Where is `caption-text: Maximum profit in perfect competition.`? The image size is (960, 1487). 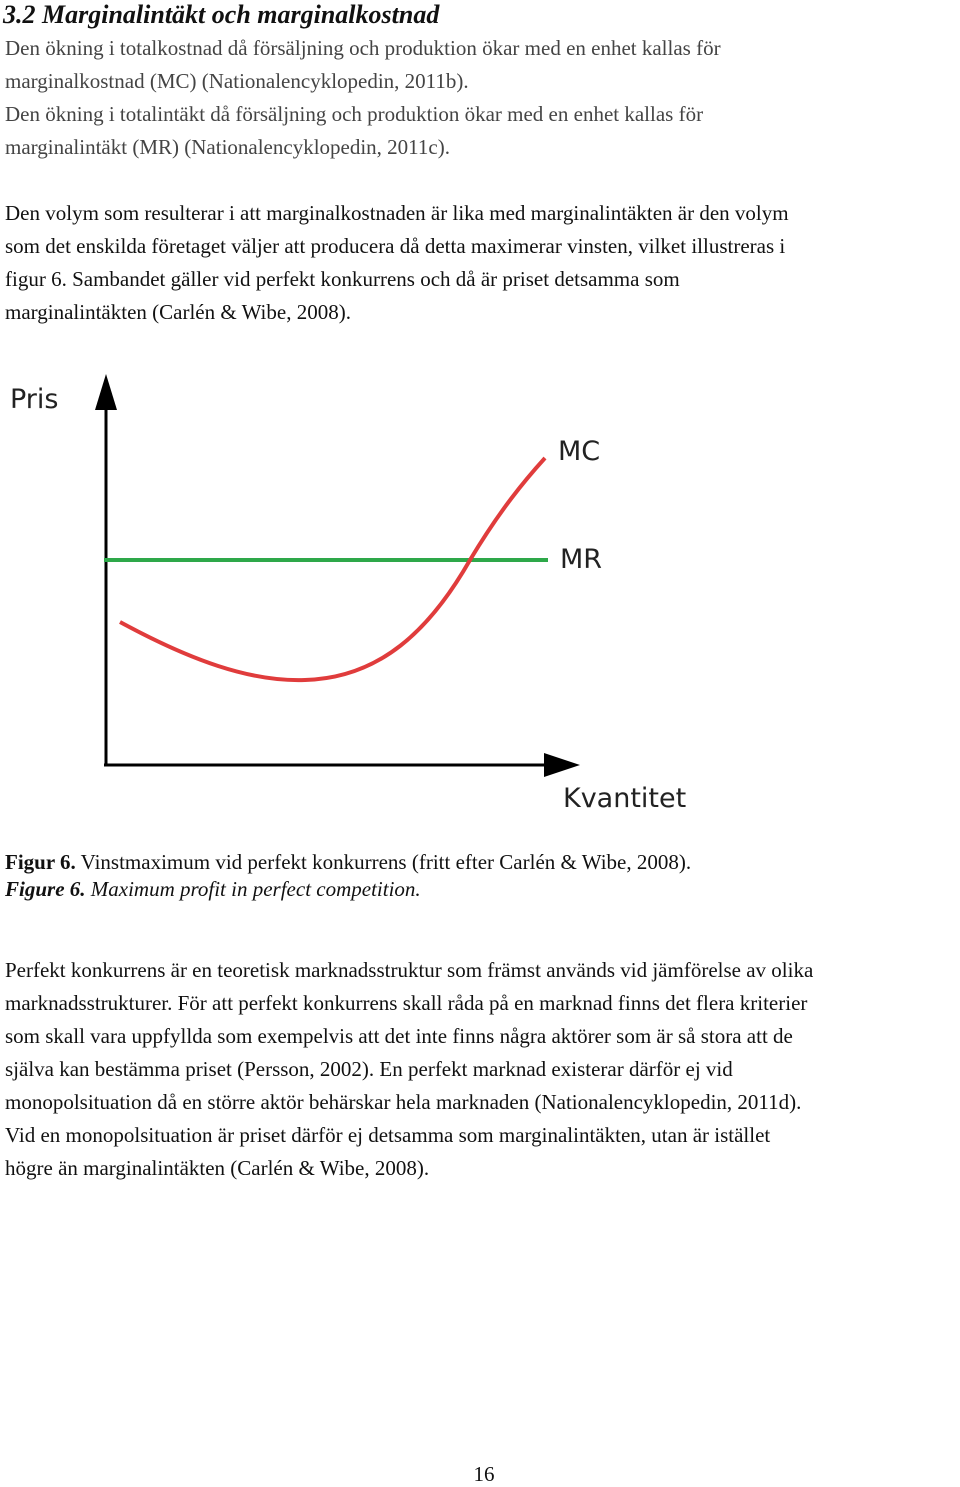 caption-text: Maximum profit in perfect competition. is located at coordinates (255, 889).